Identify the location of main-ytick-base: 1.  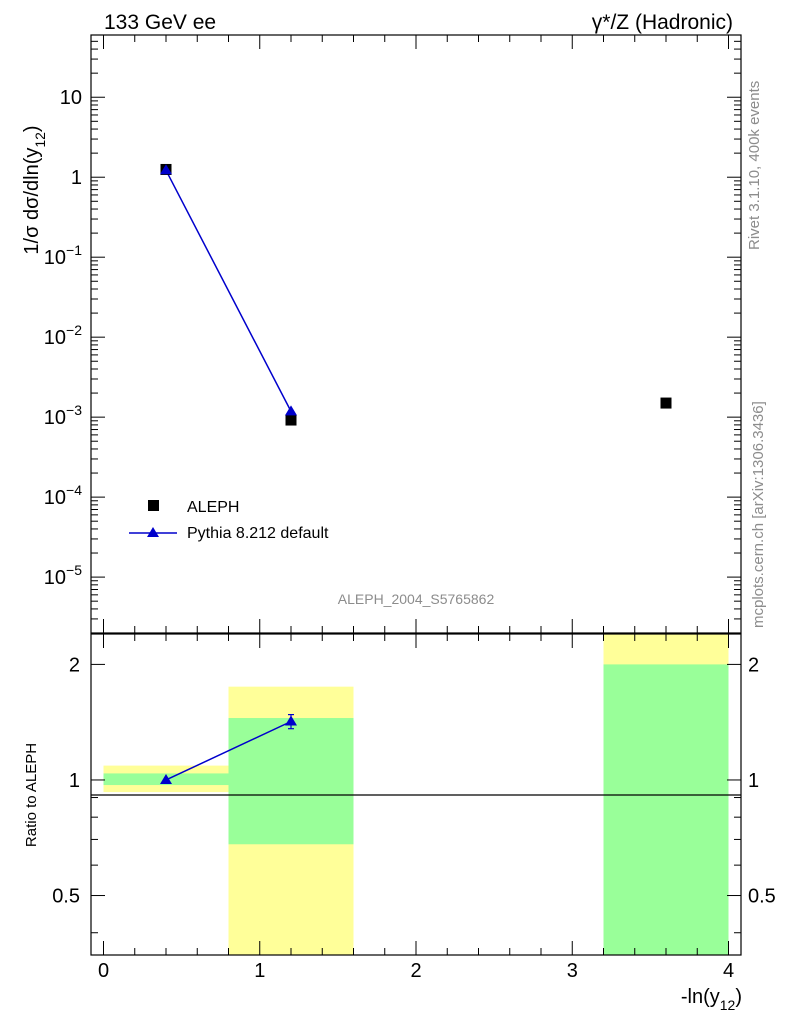
(76, 178).